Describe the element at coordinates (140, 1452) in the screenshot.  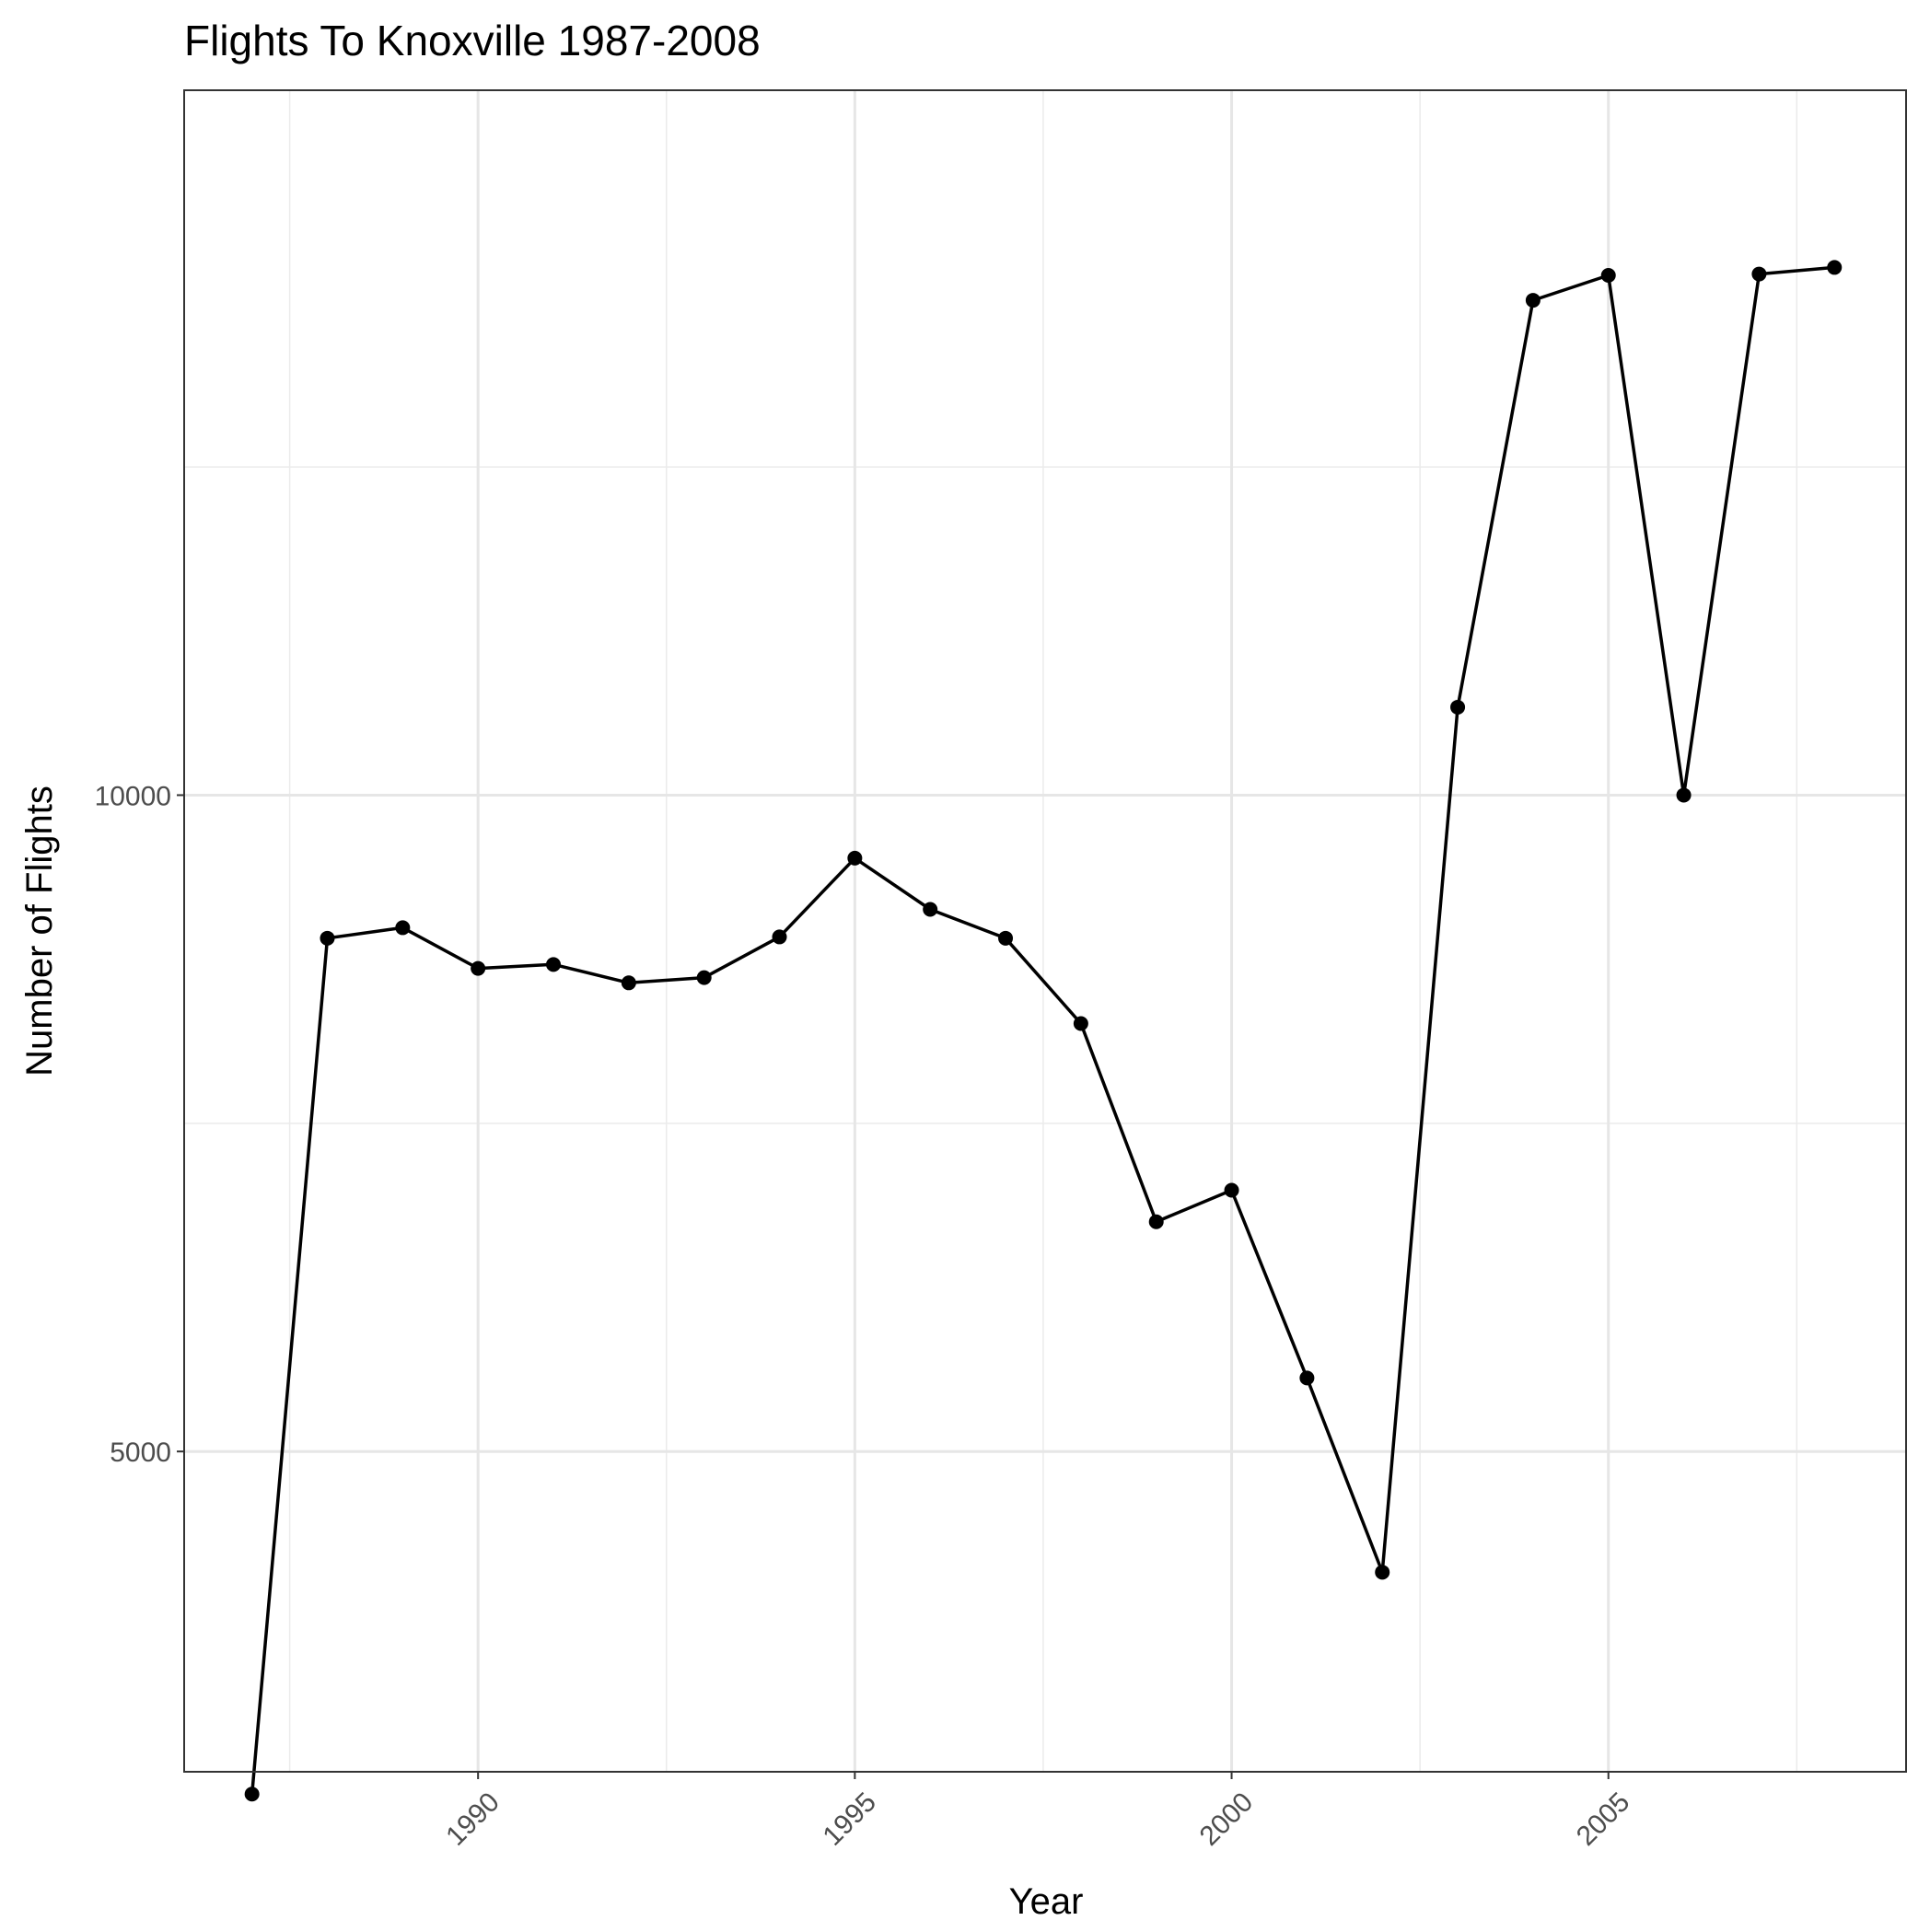
I see `y-tick-label: 5000` at that location.